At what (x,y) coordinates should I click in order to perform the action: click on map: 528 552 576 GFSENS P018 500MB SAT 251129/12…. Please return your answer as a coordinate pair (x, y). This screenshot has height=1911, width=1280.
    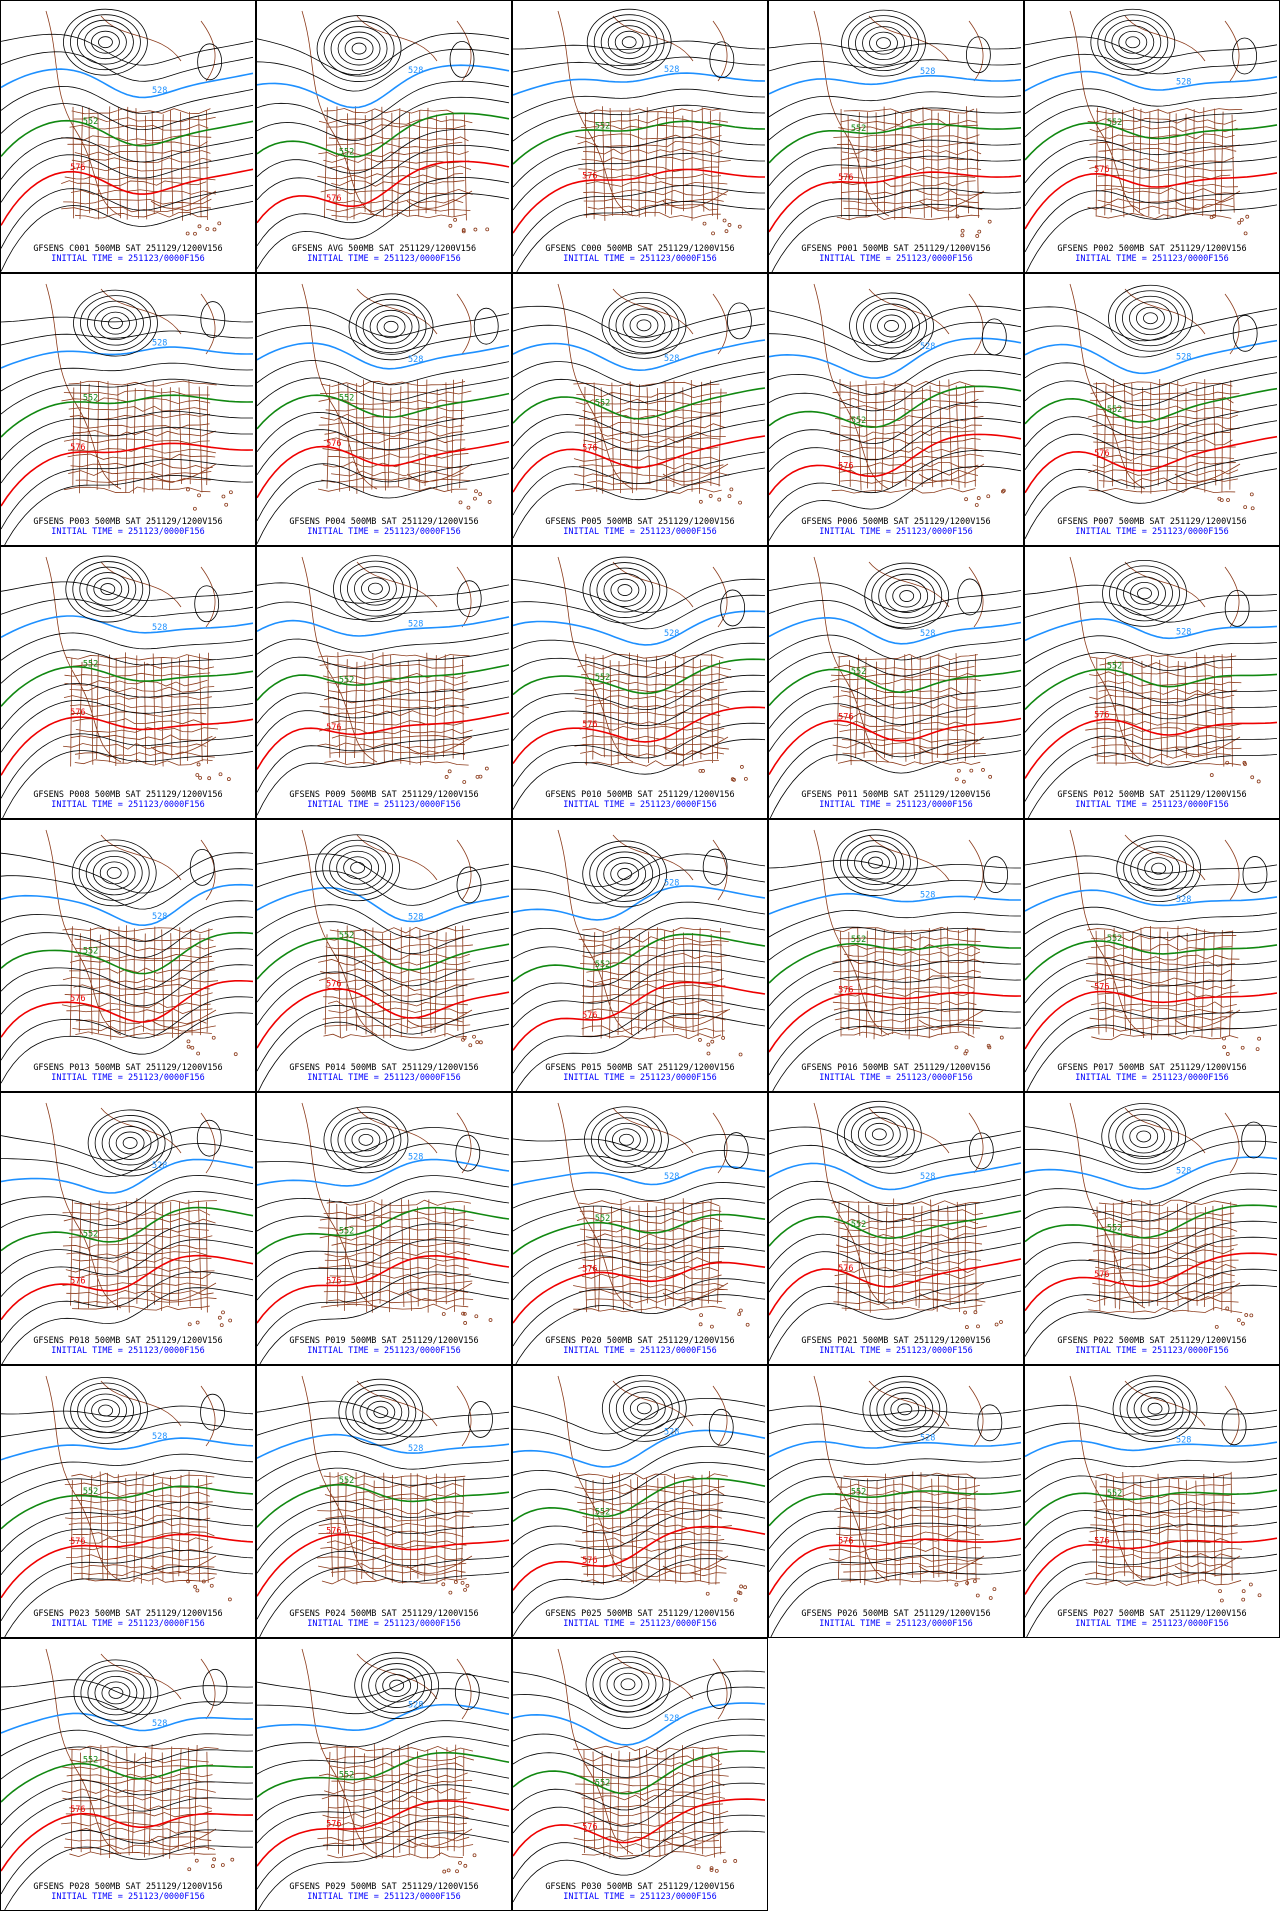
    Looking at the image, I should click on (127, 1233).